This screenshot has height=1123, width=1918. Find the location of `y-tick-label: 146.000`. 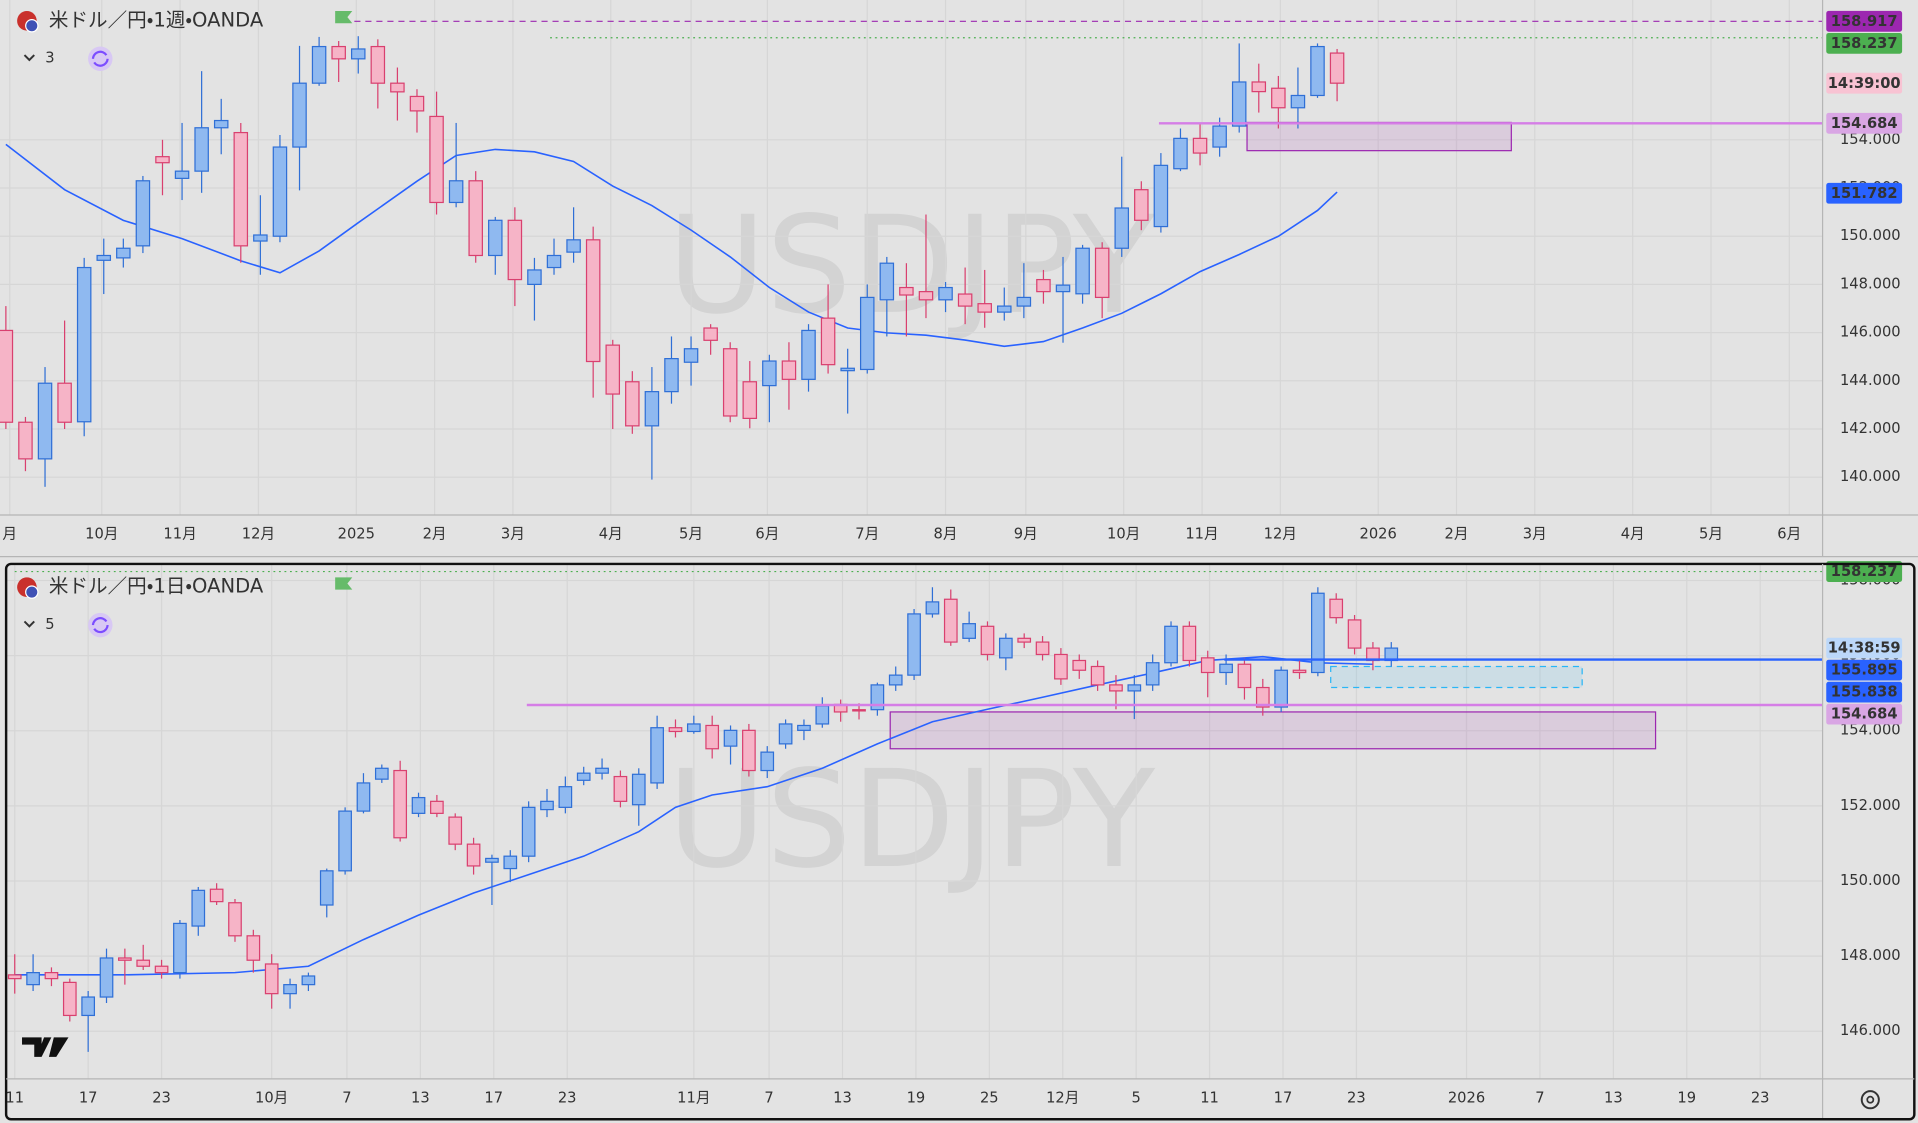

y-tick-label: 146.000 is located at coordinates (1870, 332).